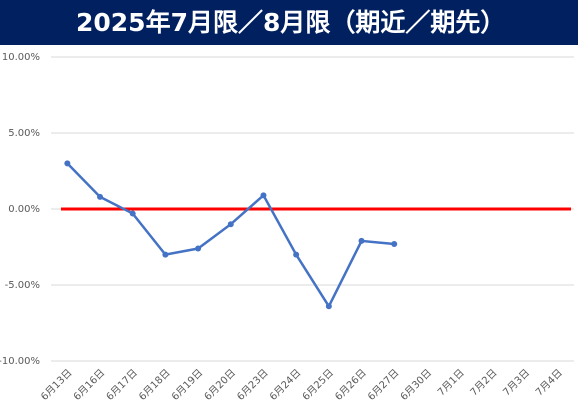 The width and height of the screenshot is (578, 417). What do you see at coordinates (21, 57) in the screenshot?
I see `y-tick-label: 10.00%` at bounding box center [21, 57].